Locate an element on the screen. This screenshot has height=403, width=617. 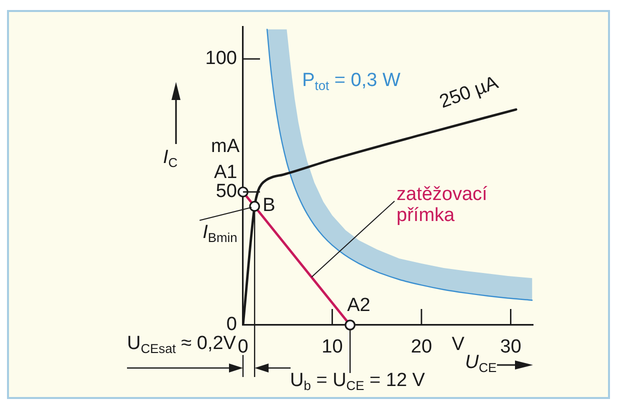
text: U$_{CEsat}$ ≈ 0,2V is located at coordinates (181, 344).